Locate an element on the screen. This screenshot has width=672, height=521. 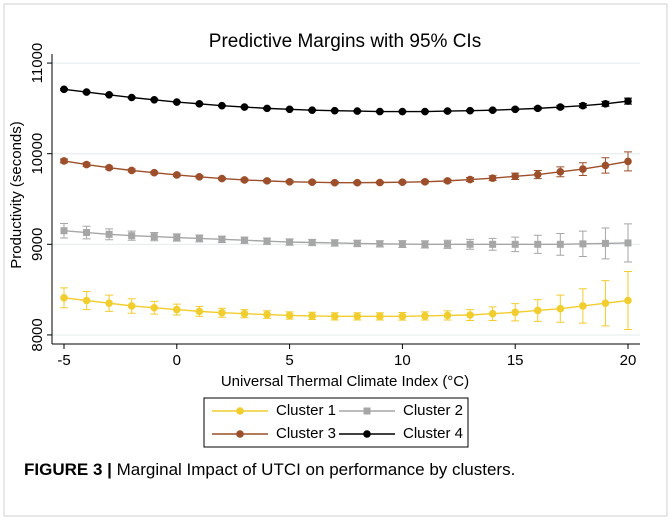
x-tick-label: 5 is located at coordinates (289, 360).